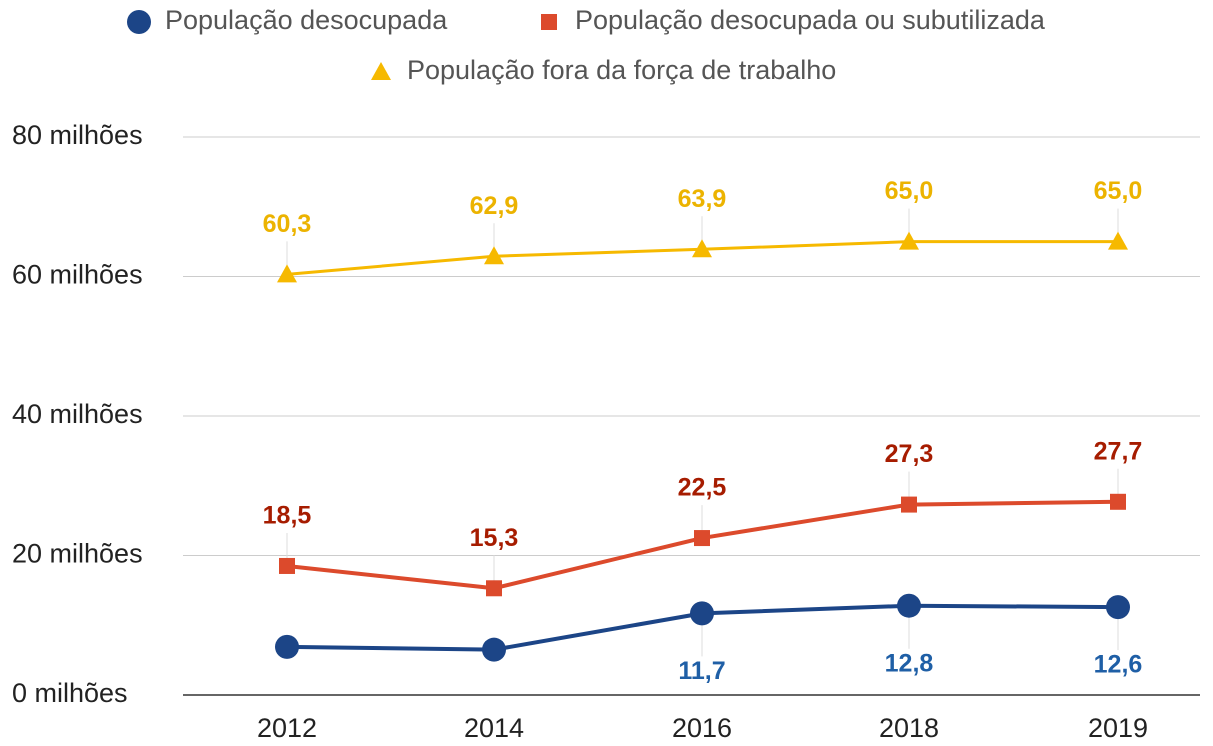  Describe the element at coordinates (1118, 665) in the screenshot. I see `data-label: 12,6` at that location.